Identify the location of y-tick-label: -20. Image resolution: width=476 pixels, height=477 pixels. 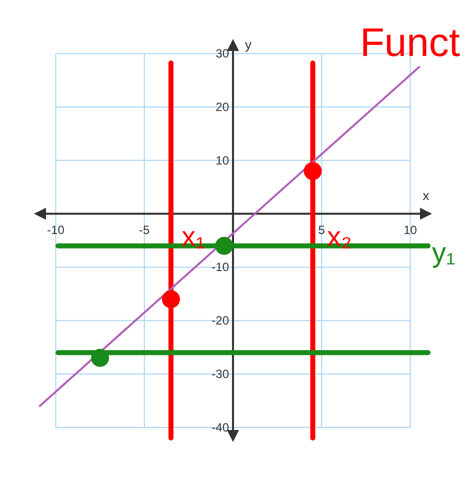
(221, 321).